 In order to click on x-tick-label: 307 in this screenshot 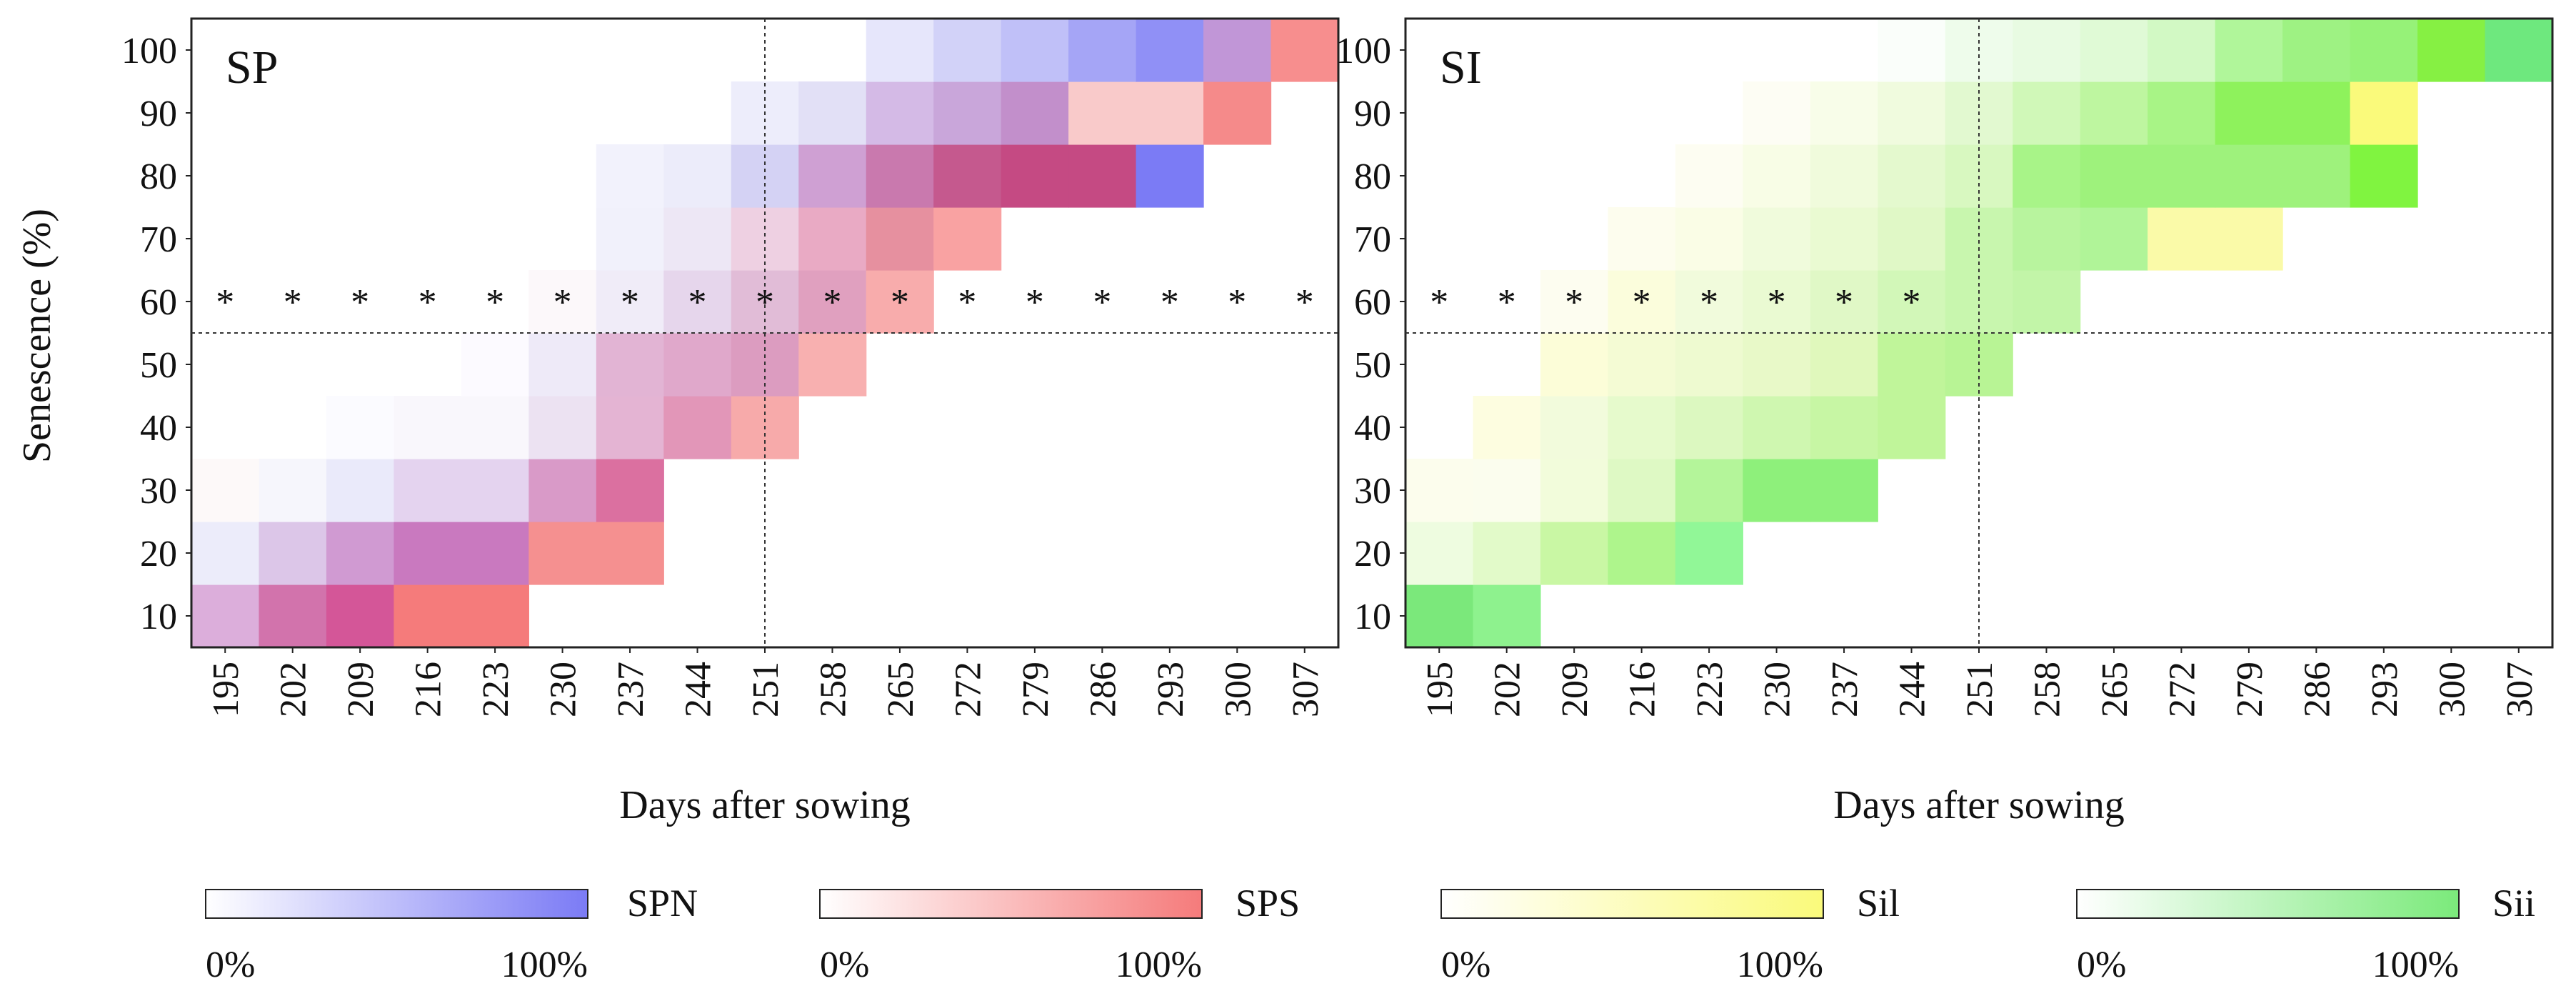, I will do `click(2520, 689)`.